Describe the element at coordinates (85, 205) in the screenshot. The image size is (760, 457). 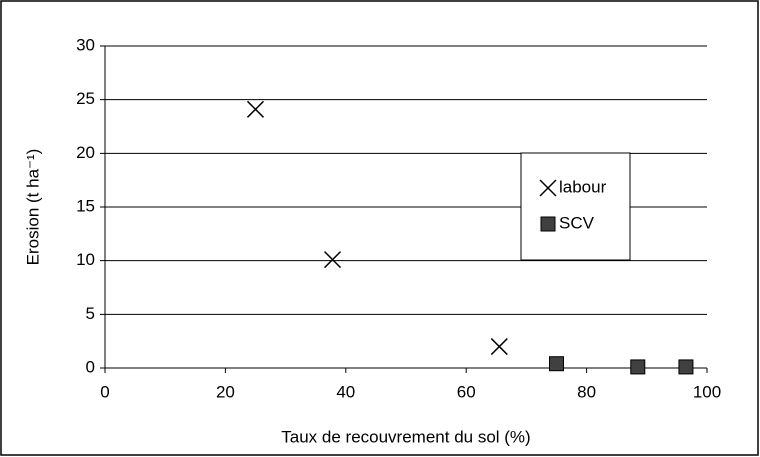
I see `y-tick-label: 15` at that location.